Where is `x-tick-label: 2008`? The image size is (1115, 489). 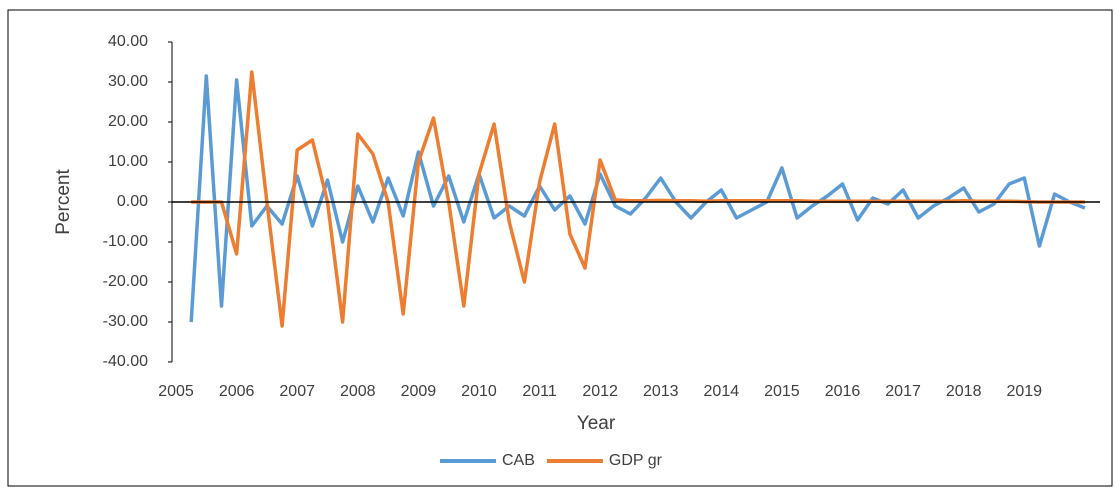
x-tick-label: 2008 is located at coordinates (358, 391).